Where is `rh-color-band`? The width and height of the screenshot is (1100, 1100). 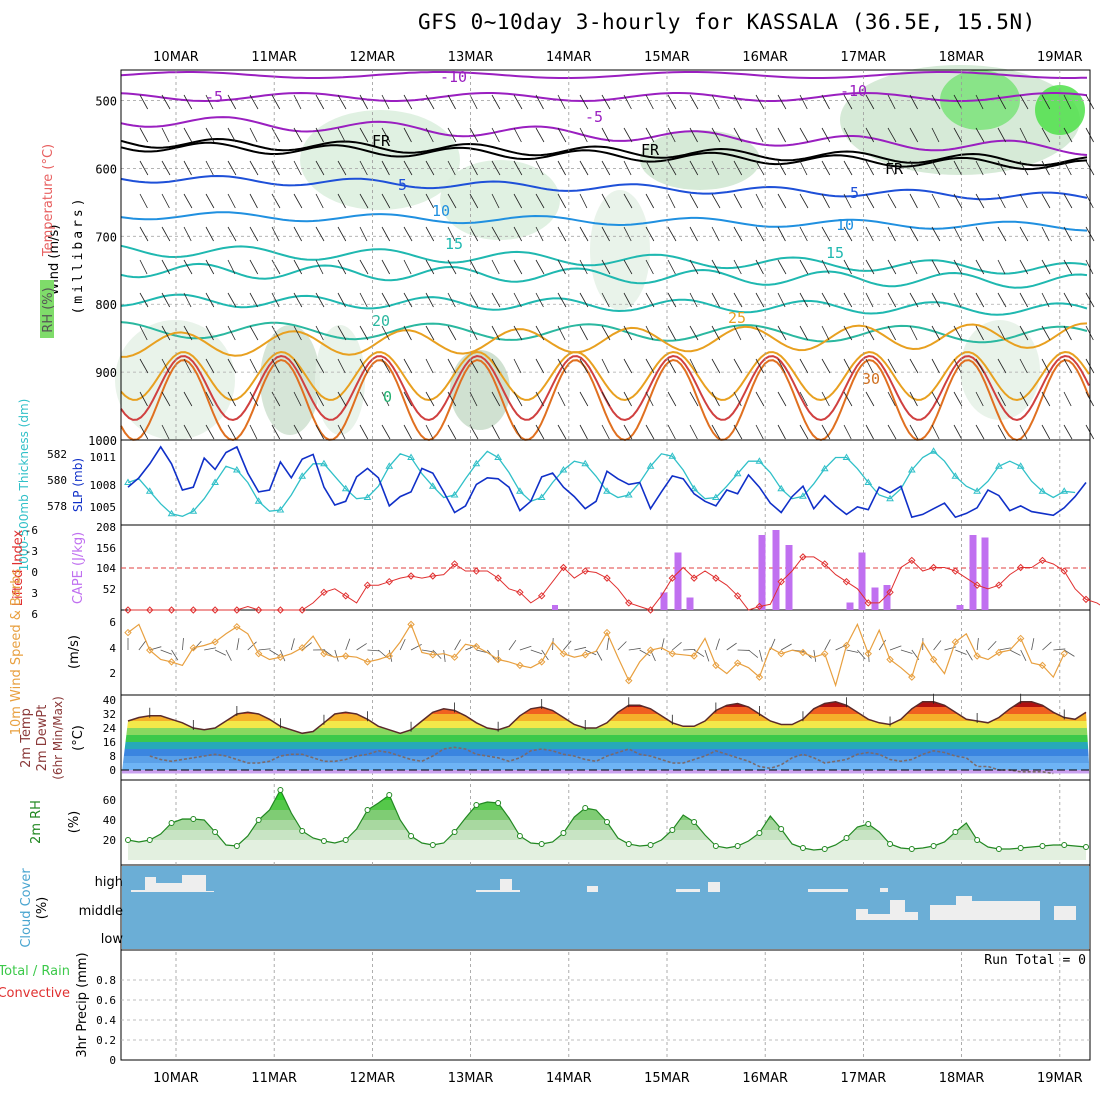 rh-color-band is located at coordinates (607, 815).